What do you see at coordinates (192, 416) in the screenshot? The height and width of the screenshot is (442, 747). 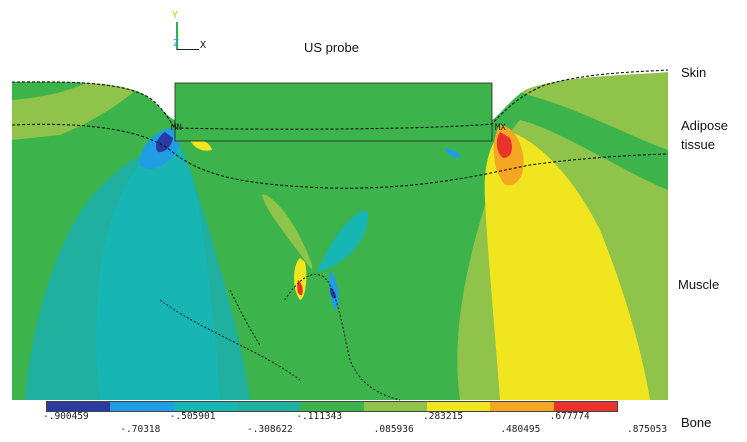 I see `legend-upper-value: -.505901` at bounding box center [192, 416].